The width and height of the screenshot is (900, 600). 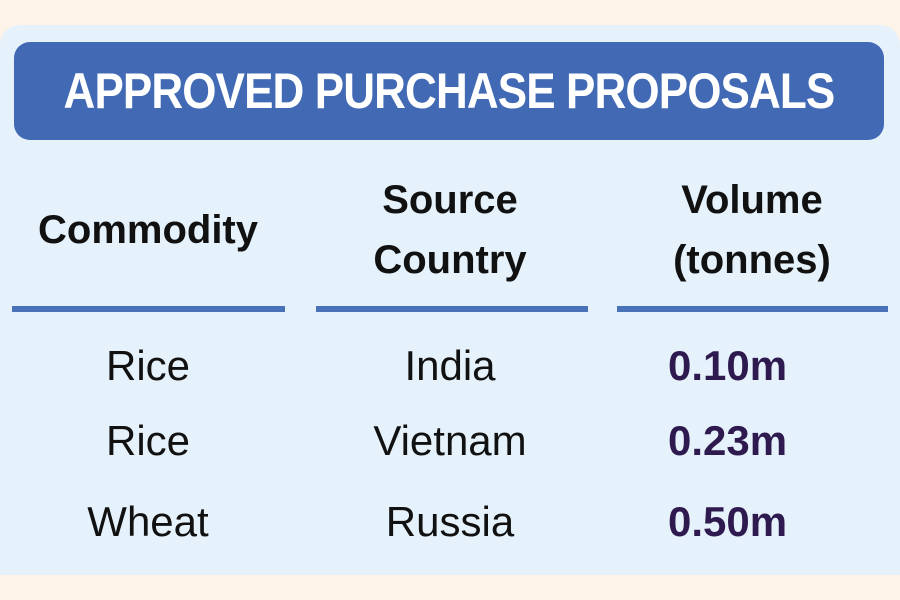 I want to click on cell-country: India, so click(x=450, y=365).